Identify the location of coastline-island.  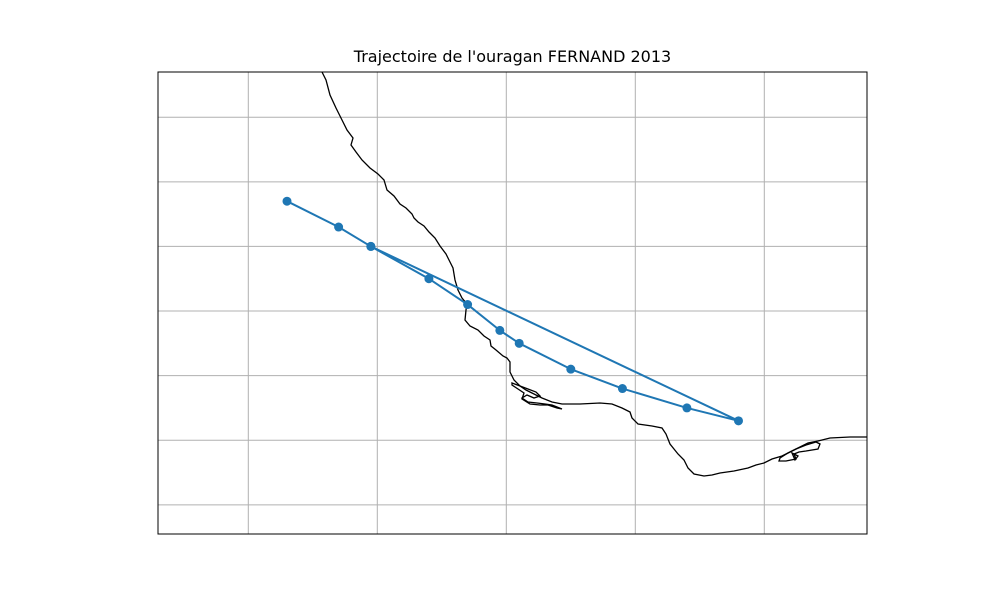
(799, 451).